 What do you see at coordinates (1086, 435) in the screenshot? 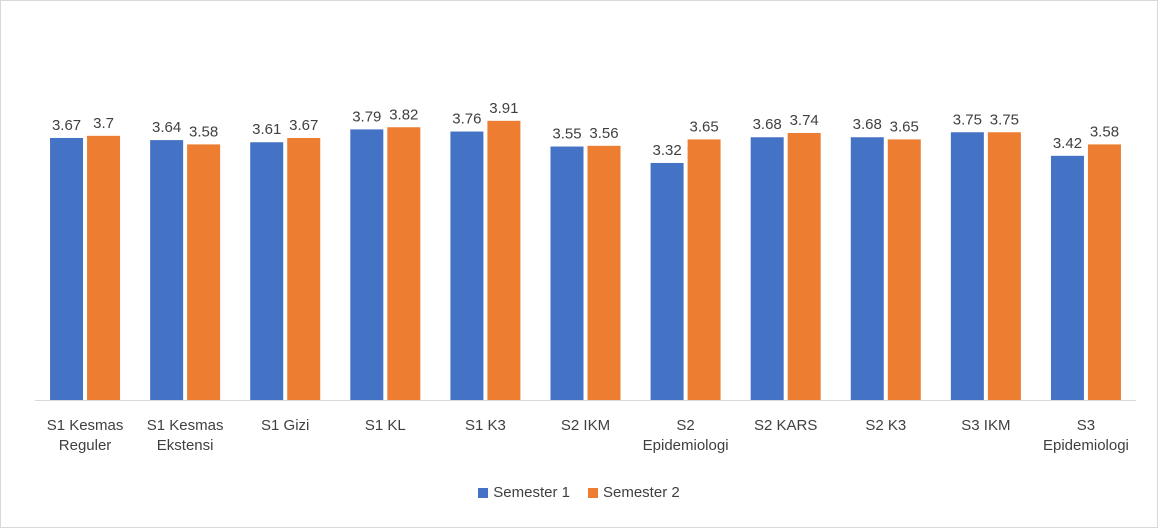
I see `category-label-11: S3 Epidemiologi` at bounding box center [1086, 435].